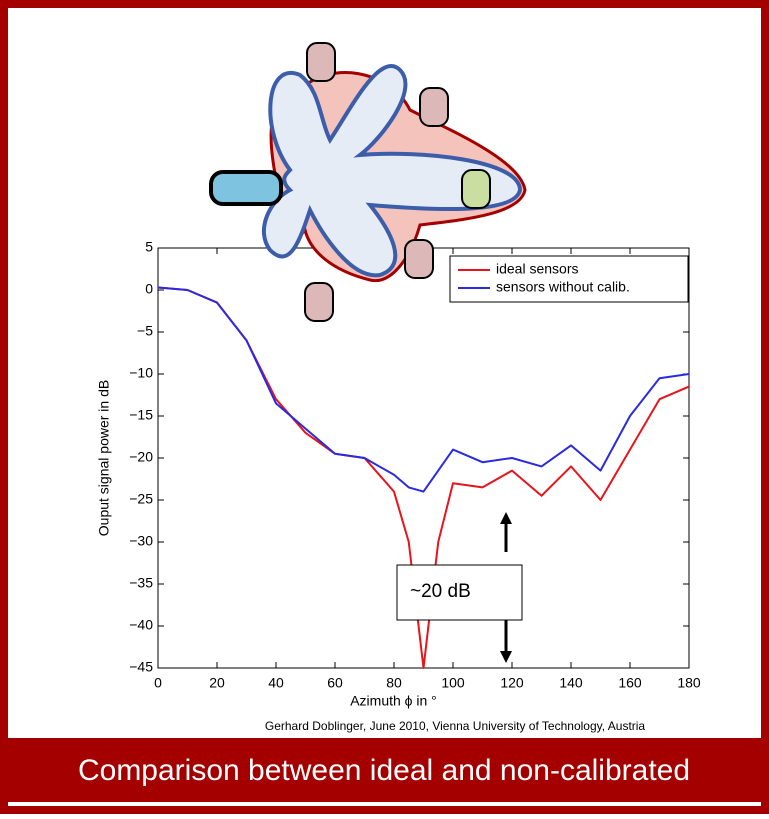 The image size is (769, 819). I want to click on y-tick-label: −10, so click(141, 373).